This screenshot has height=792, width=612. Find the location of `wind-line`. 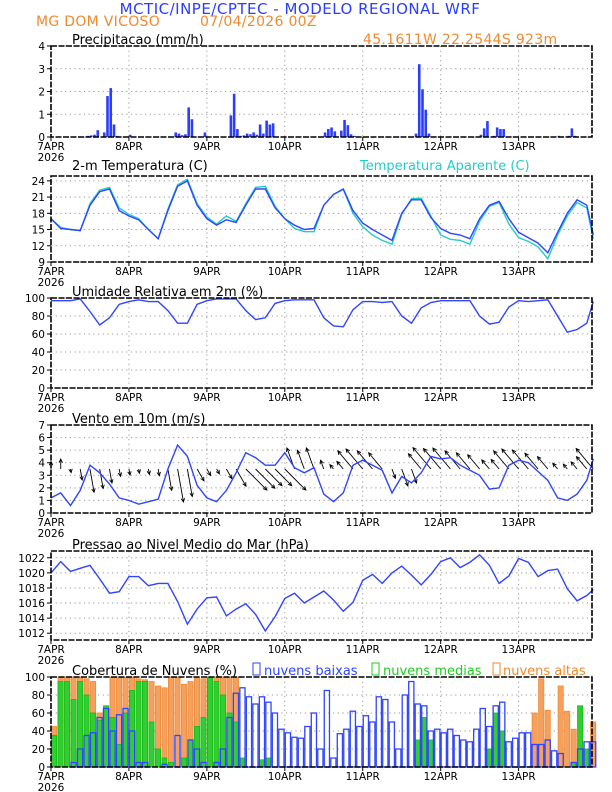

wind-line is located at coordinates (322, 475).